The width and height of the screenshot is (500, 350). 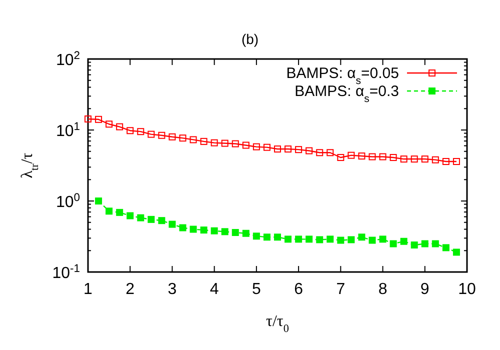 I want to click on x-tick-label: 6, so click(x=299, y=289).